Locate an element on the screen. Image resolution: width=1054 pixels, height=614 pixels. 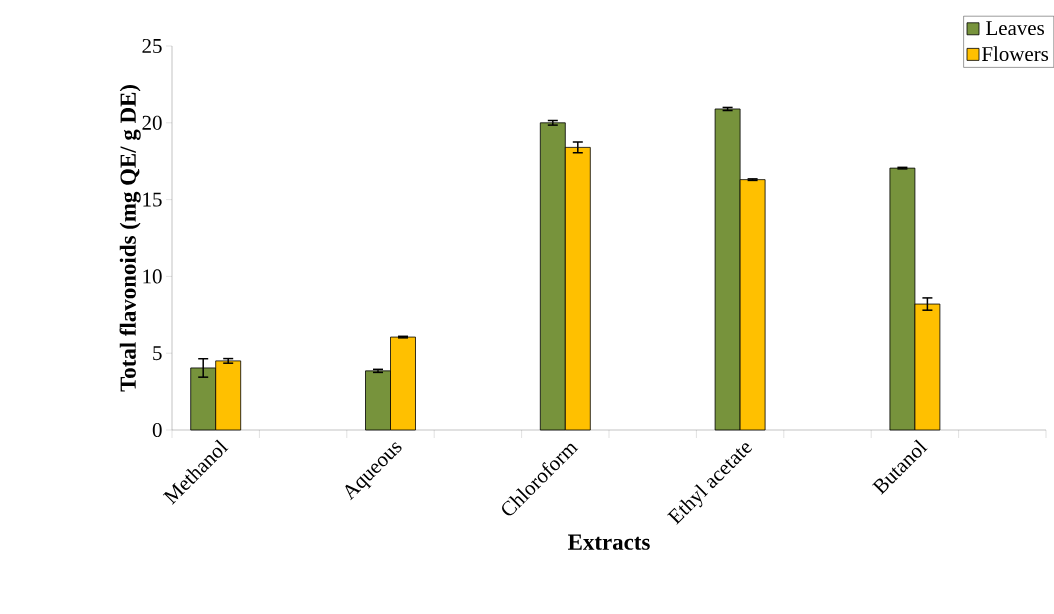
y-tick-label: 20 is located at coordinates (152, 122).